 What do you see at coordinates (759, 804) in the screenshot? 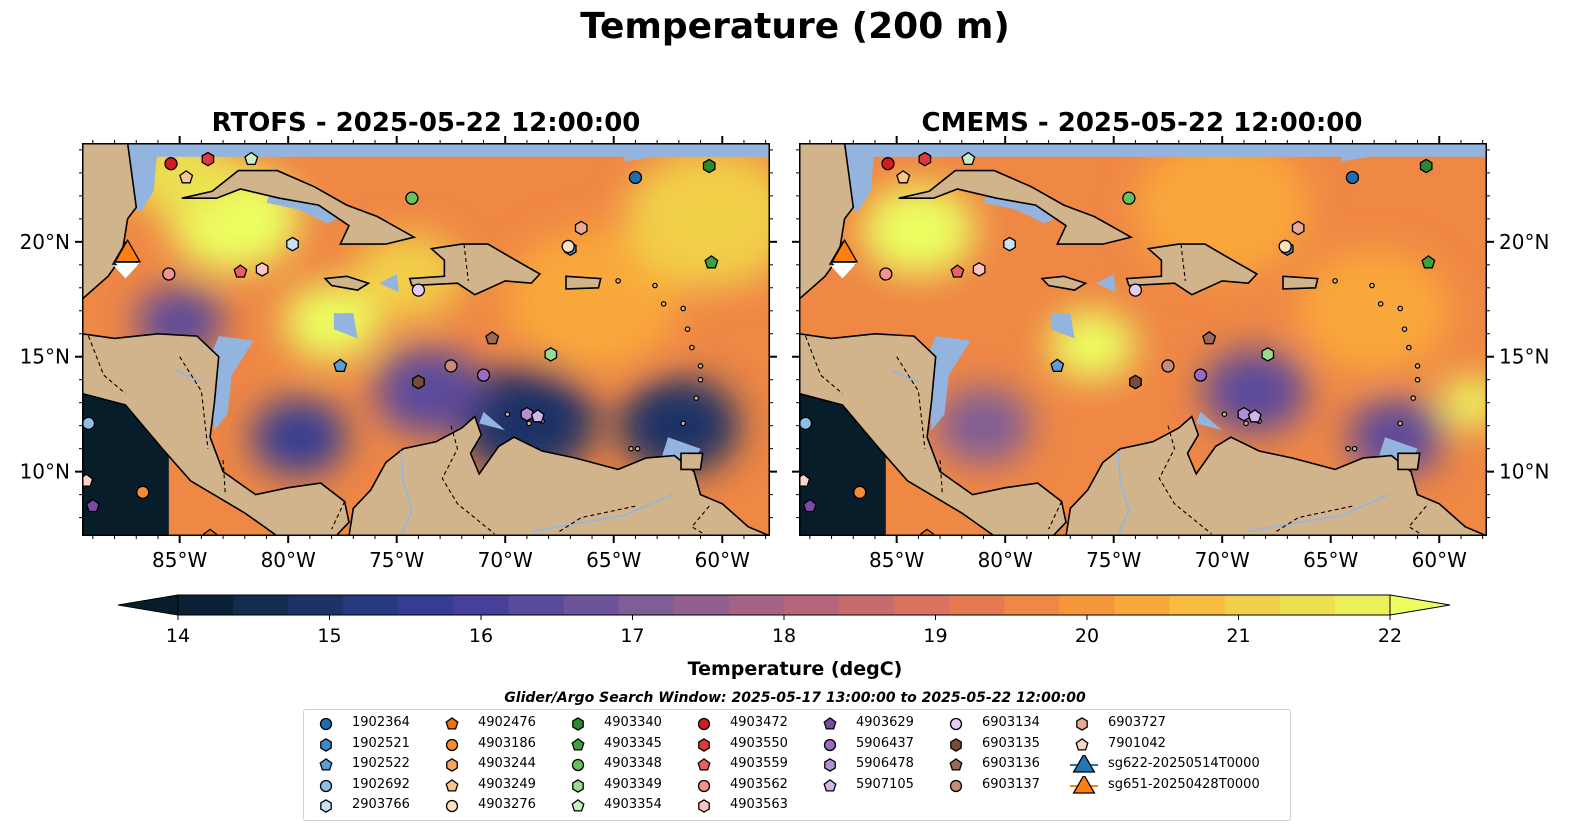
I see `legend-item-label: 4903563` at bounding box center [759, 804].